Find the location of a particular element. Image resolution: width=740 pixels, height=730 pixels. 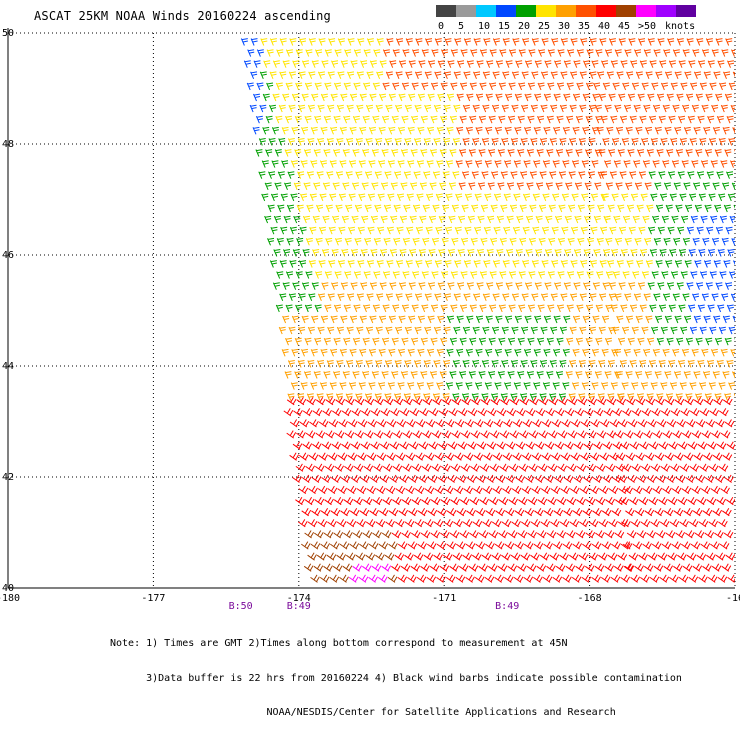

orbit-label: B:49 is located at coordinates (299, 606).